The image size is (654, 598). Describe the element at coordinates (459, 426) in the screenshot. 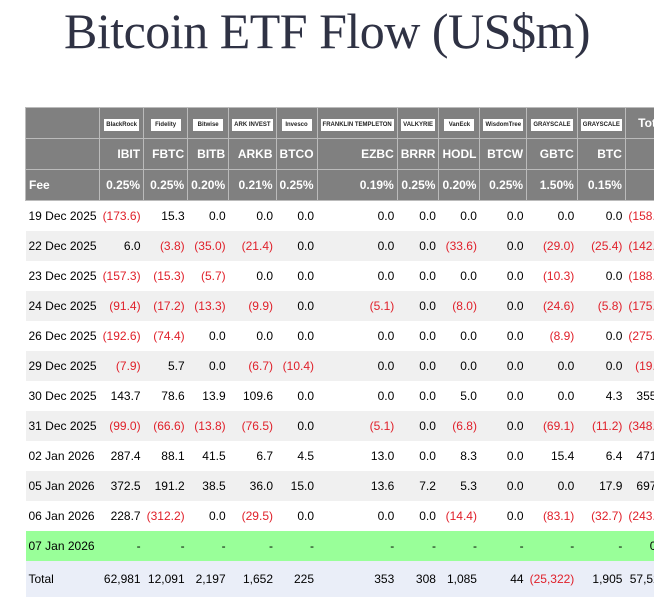

I see `flow-value: (6.8)` at that location.